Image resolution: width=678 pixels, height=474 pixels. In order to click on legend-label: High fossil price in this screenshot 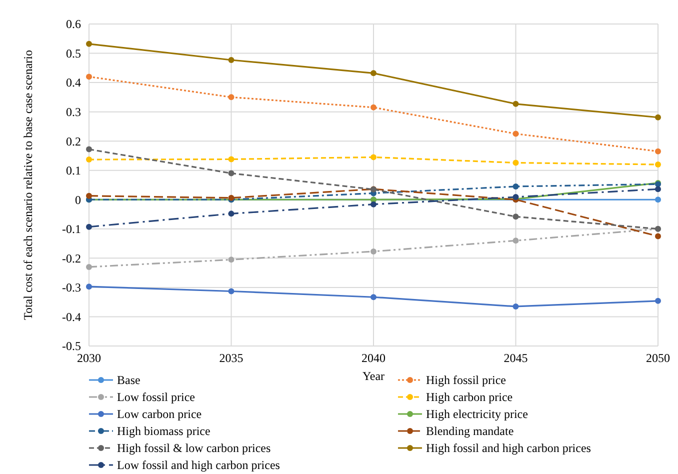, I will do `click(466, 380)`.